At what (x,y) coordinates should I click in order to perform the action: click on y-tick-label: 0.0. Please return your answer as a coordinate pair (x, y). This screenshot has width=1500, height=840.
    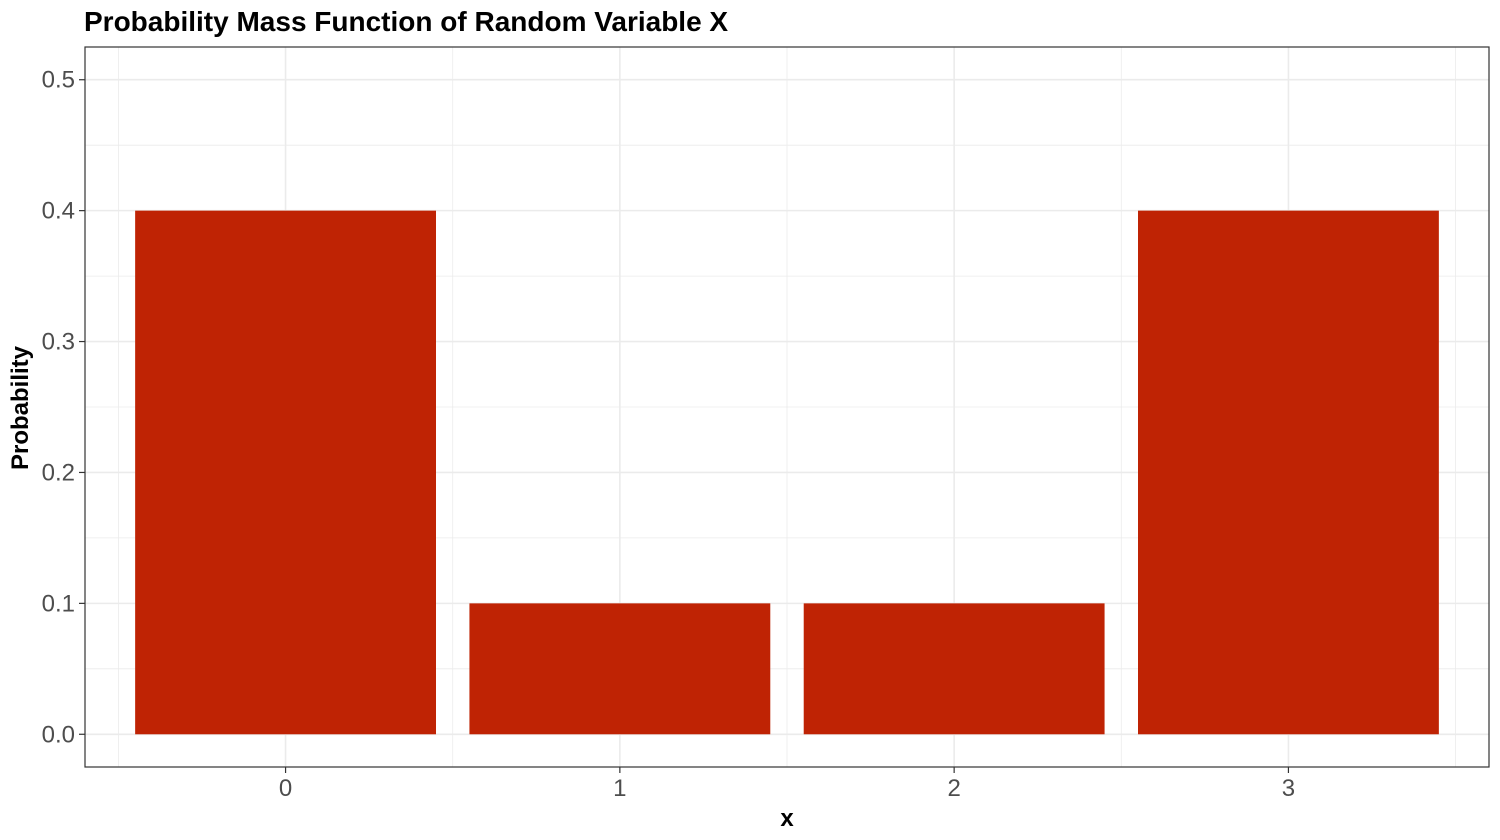
    Looking at the image, I should click on (58, 734).